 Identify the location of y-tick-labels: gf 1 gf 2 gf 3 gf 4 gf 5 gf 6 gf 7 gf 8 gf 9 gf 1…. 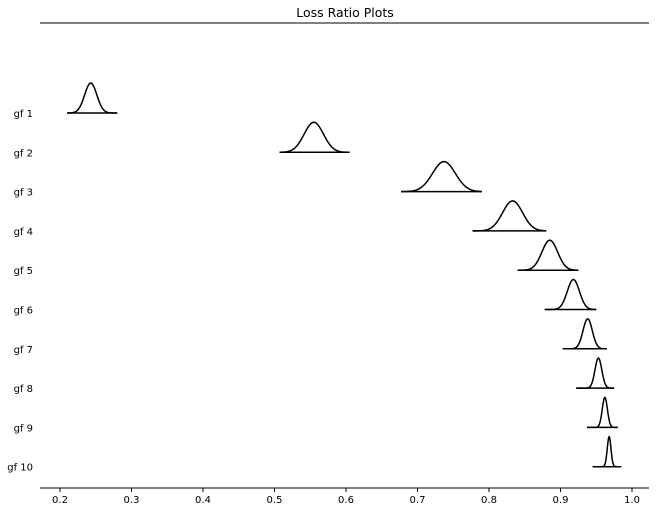
(20, 291).